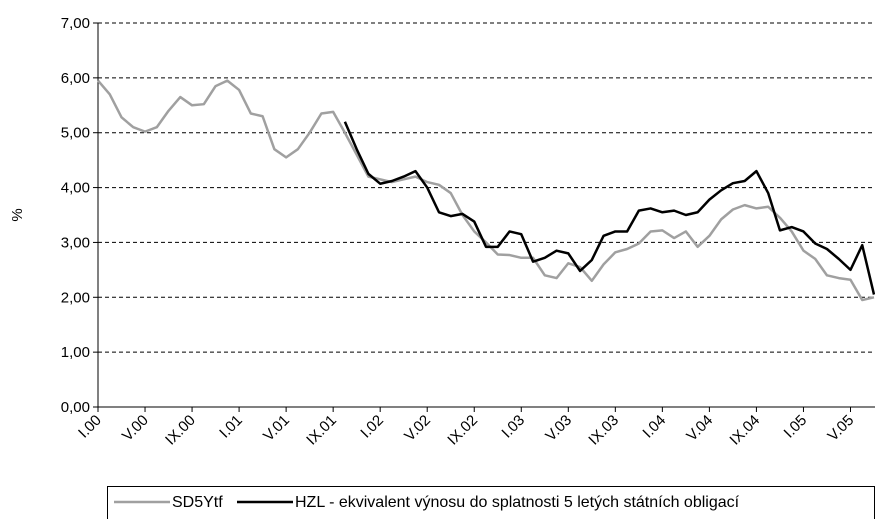 This screenshot has width=875, height=519. Describe the element at coordinates (654, 427) in the screenshot. I see `x-tick-label: I.04` at that location.